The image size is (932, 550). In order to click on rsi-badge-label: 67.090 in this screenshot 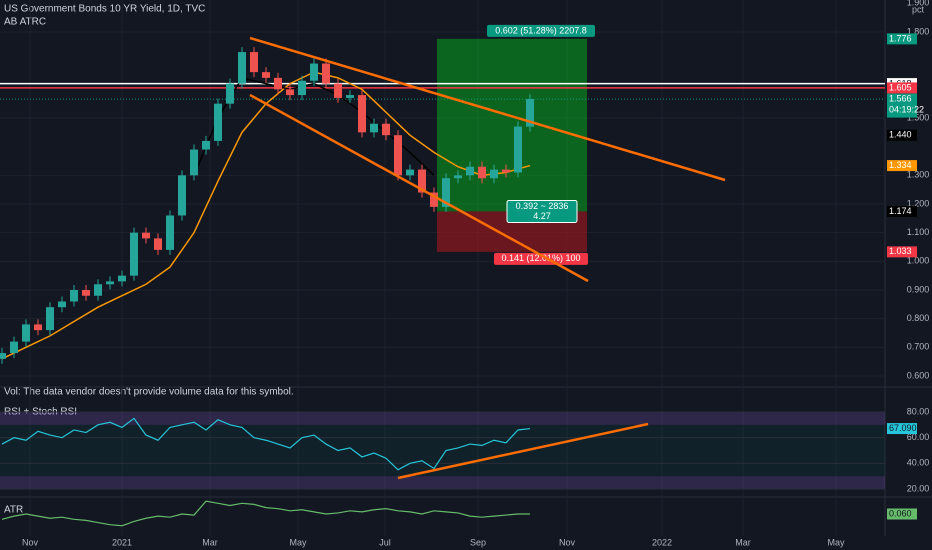, I will do `click(903, 428)`.